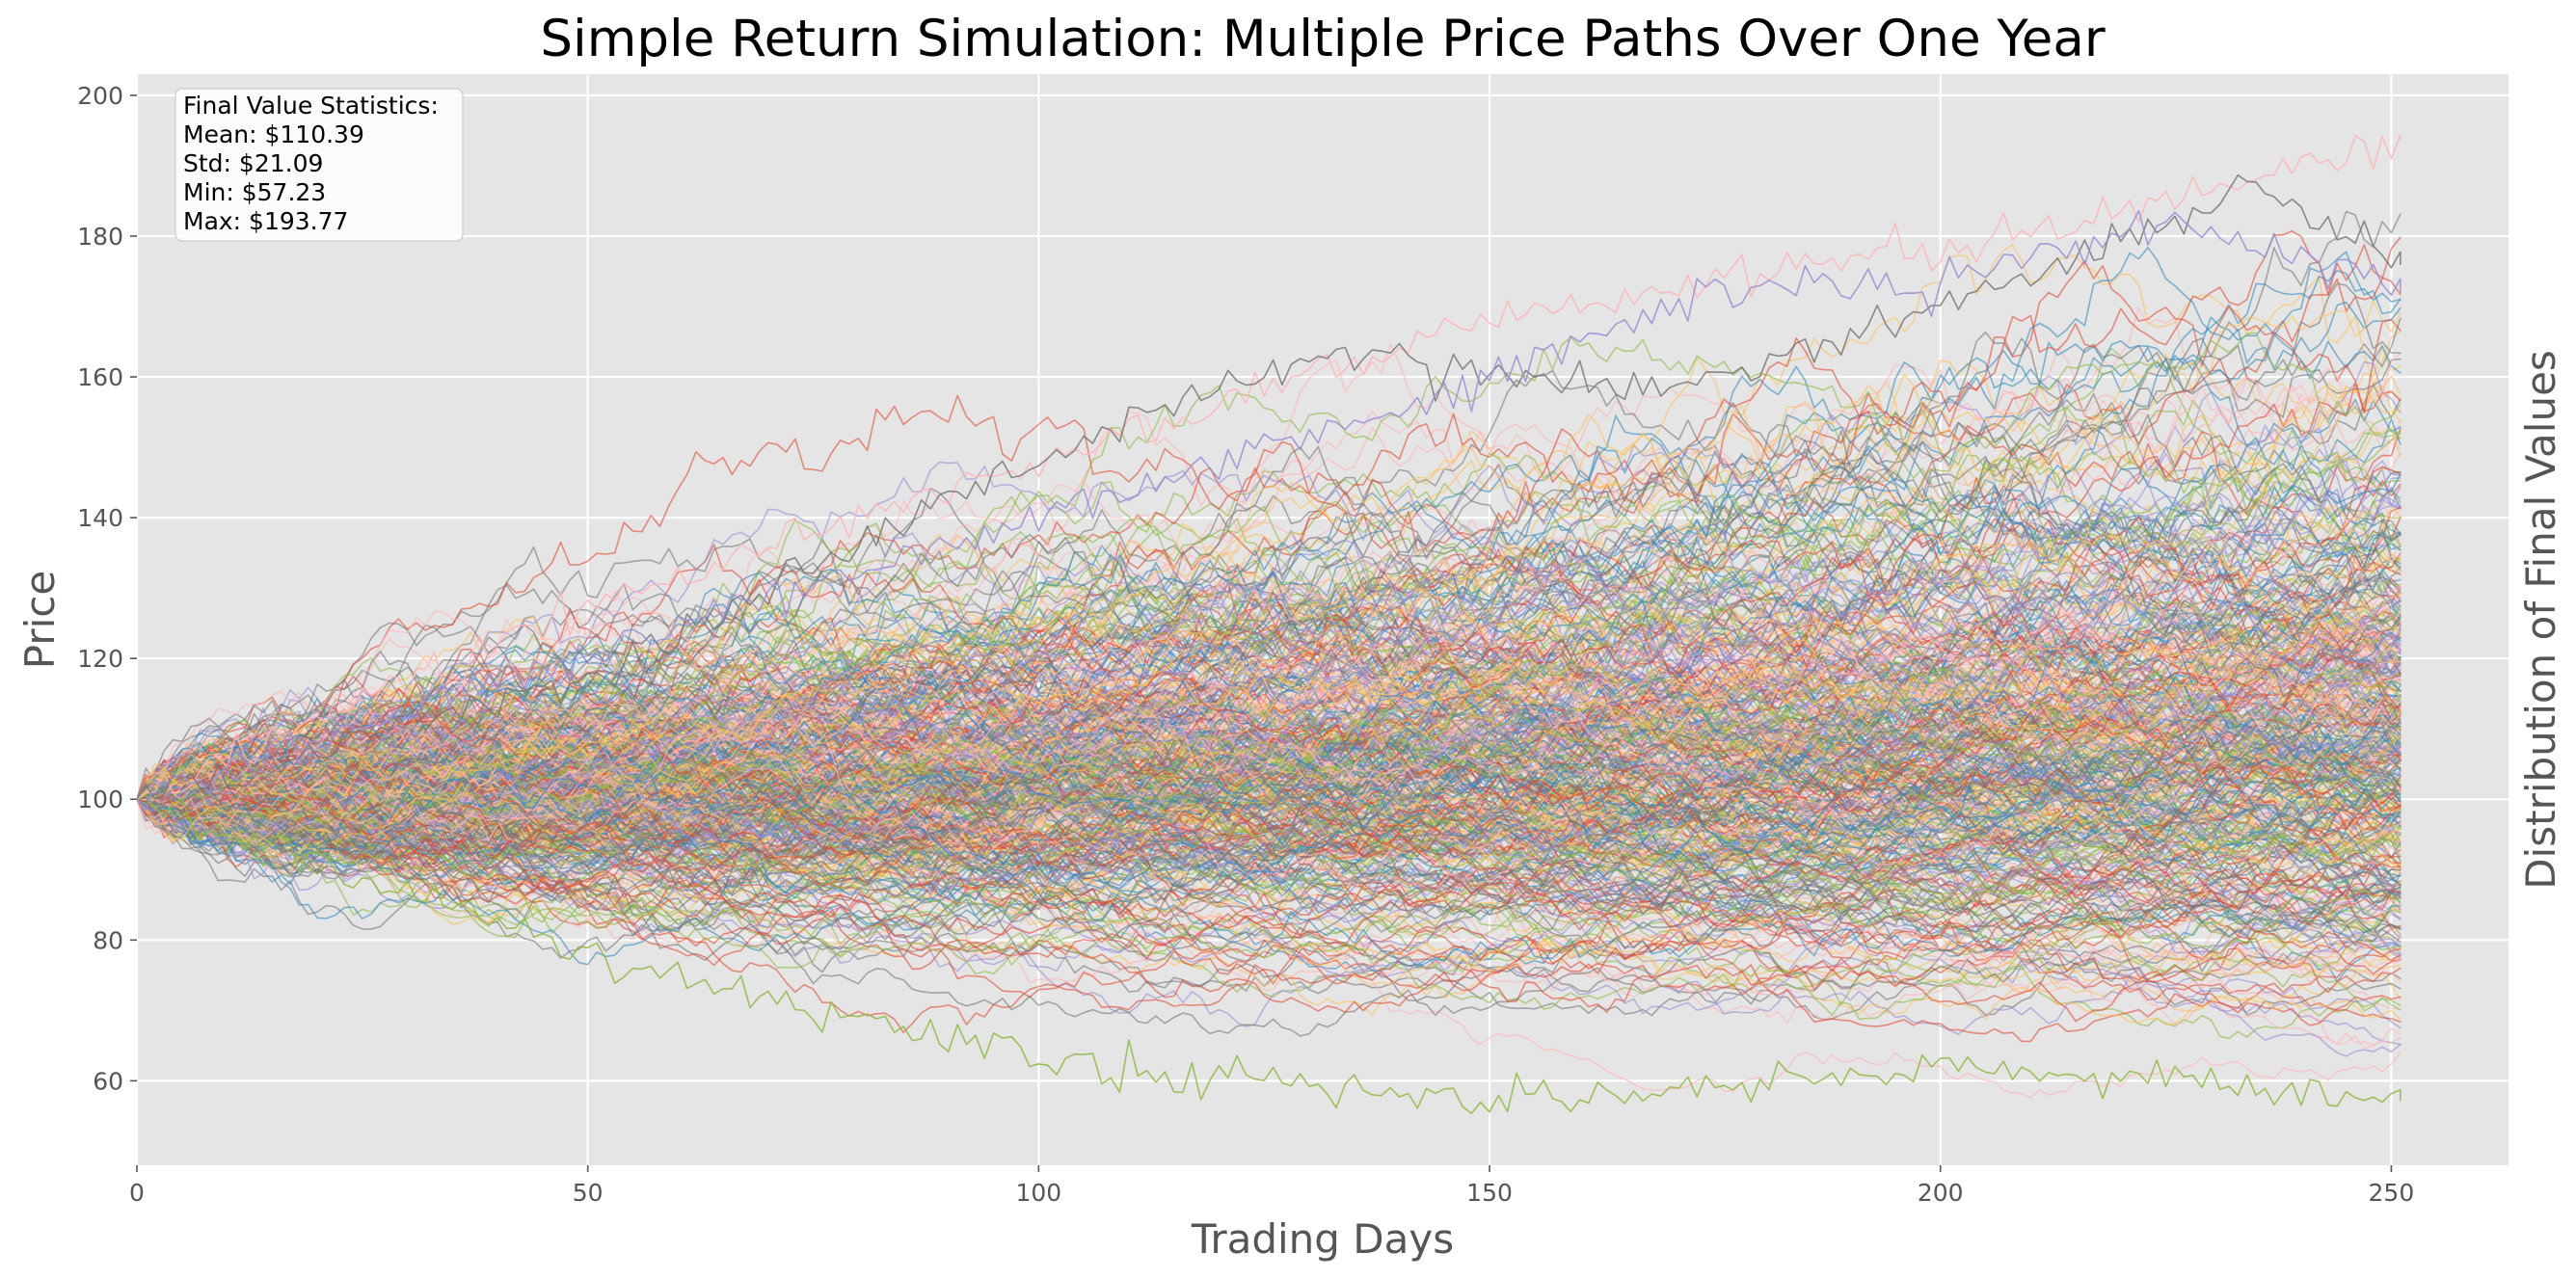 Image resolution: width=2576 pixels, height=1279 pixels. What do you see at coordinates (2541, 620) in the screenshot?
I see `right-side-label: Distribution of Final Values` at bounding box center [2541, 620].